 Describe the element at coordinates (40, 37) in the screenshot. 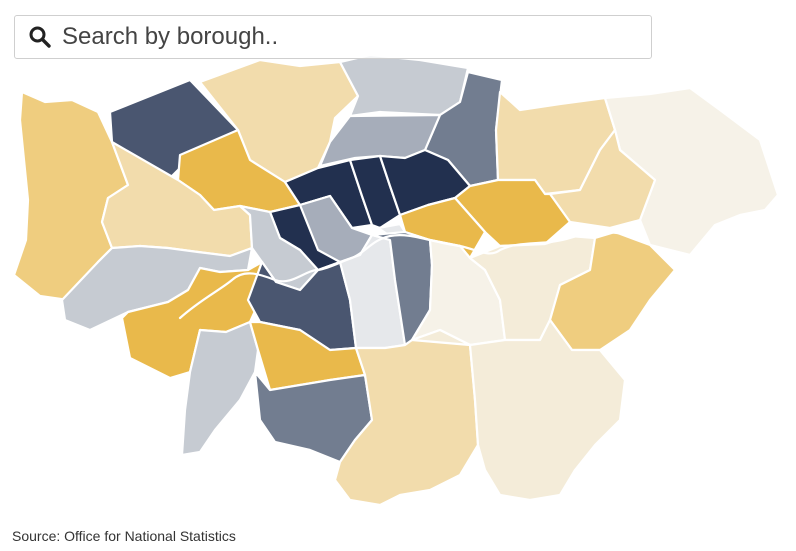

I see `search-icon` at that location.